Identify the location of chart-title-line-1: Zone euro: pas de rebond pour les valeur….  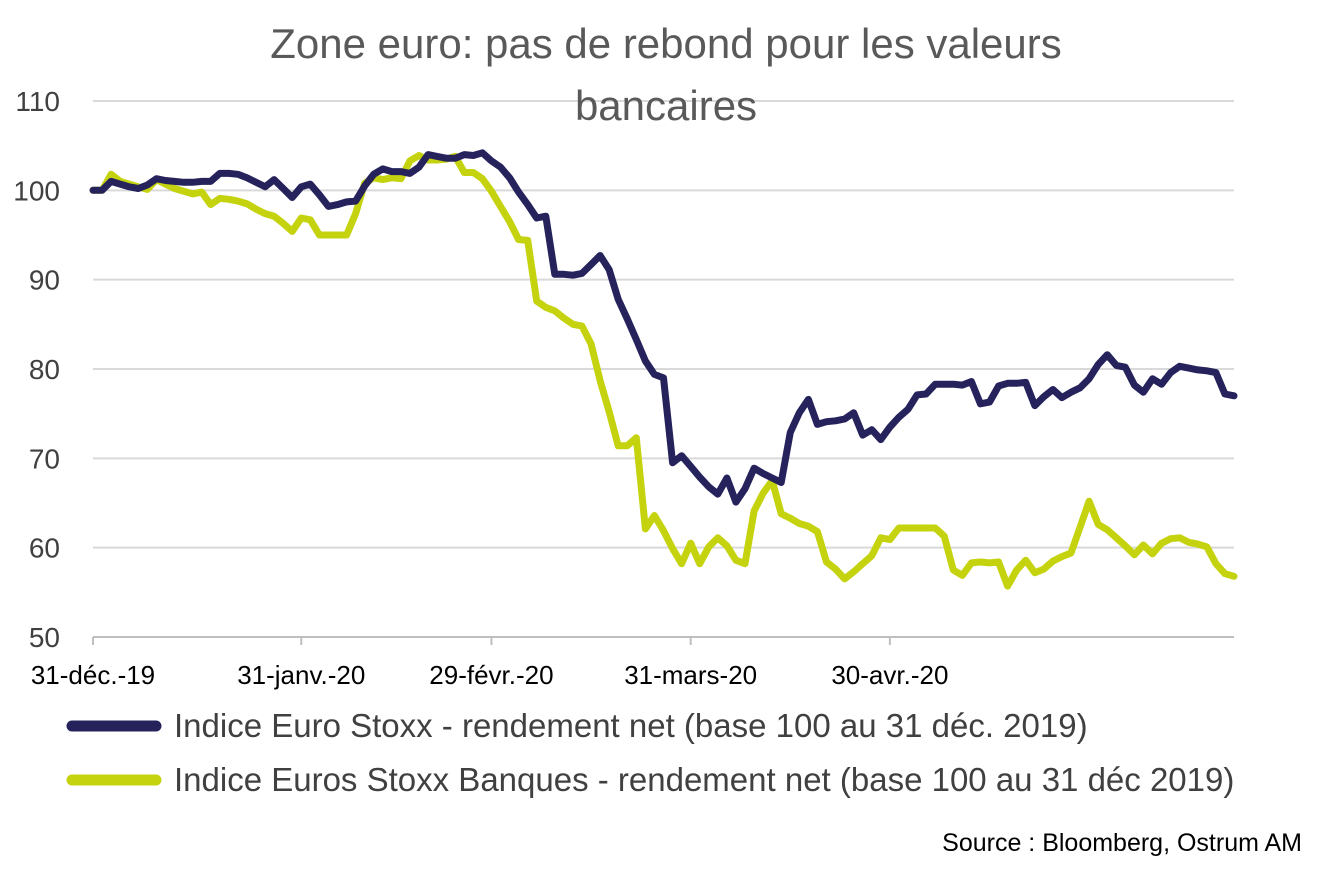
(666, 43).